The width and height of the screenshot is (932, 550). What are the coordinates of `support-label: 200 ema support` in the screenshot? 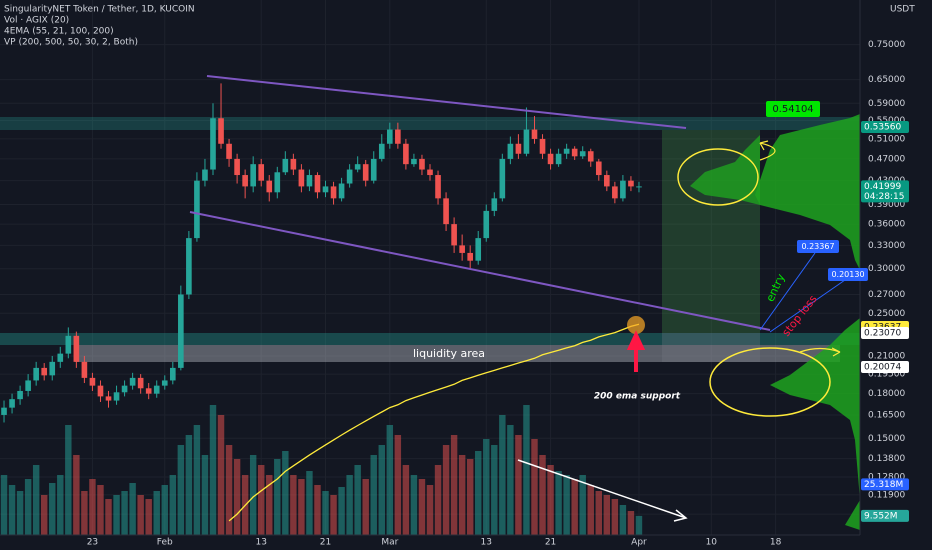 It's located at (637, 397).